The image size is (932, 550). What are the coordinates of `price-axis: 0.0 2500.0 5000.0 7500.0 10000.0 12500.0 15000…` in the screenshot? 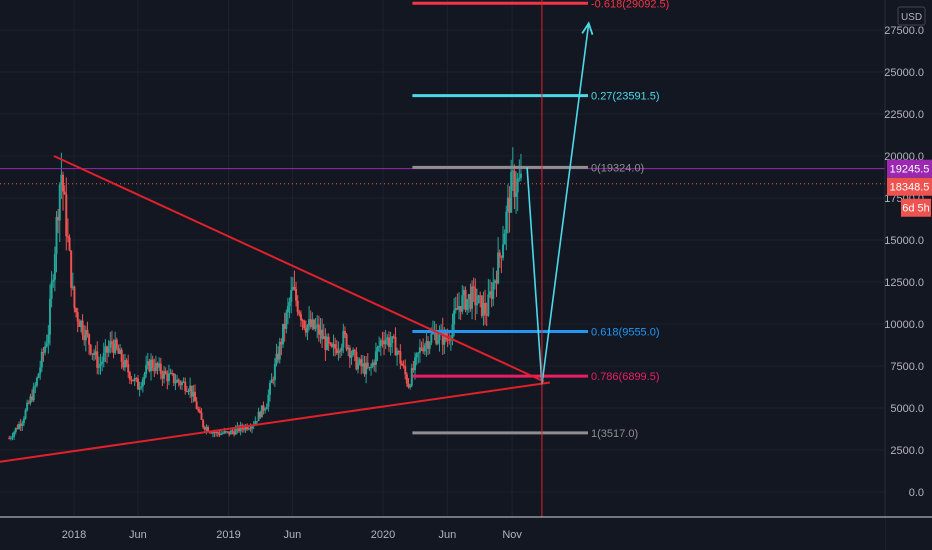 It's located at (908, 275).